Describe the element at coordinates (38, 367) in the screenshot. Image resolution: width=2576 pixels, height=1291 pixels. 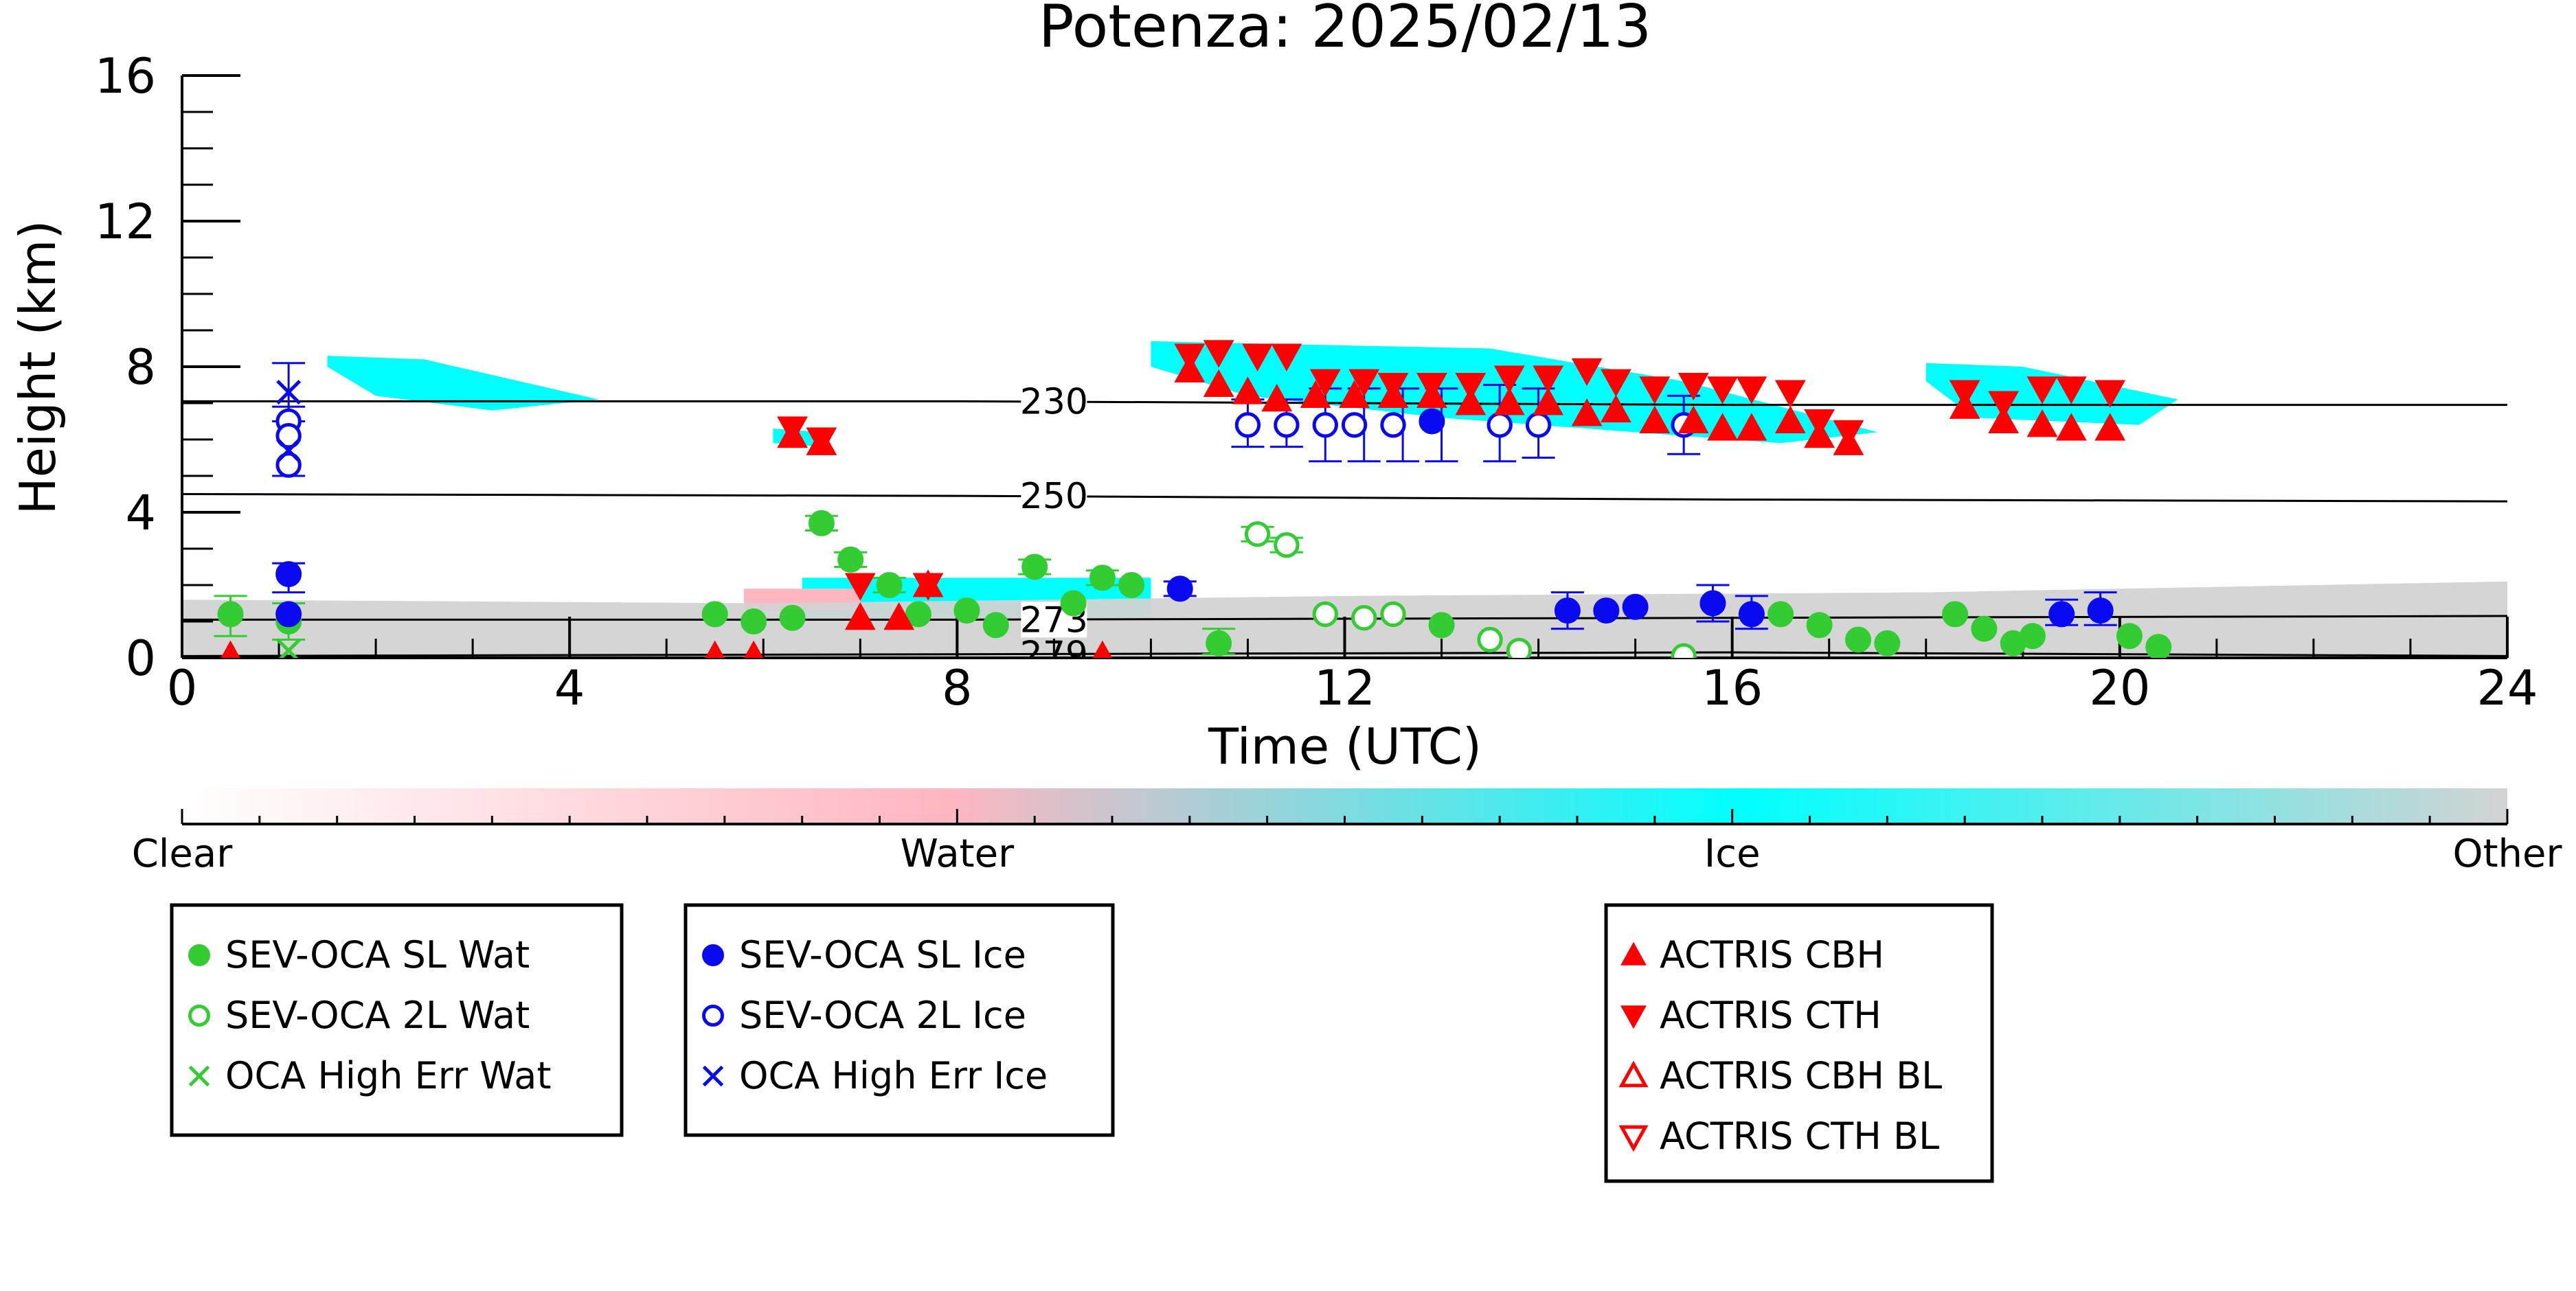
I see `y-axis-label: Height (km)` at that location.